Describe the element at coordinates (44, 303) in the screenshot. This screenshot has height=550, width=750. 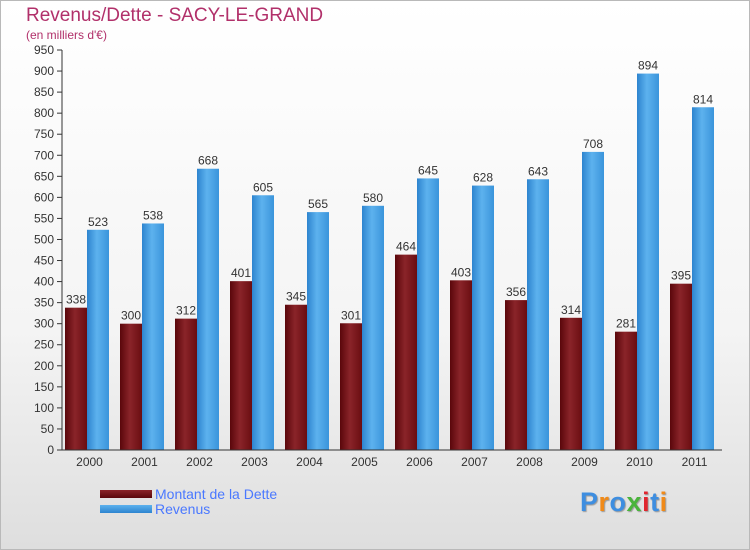
I see `y-tick-label: 350` at that location.